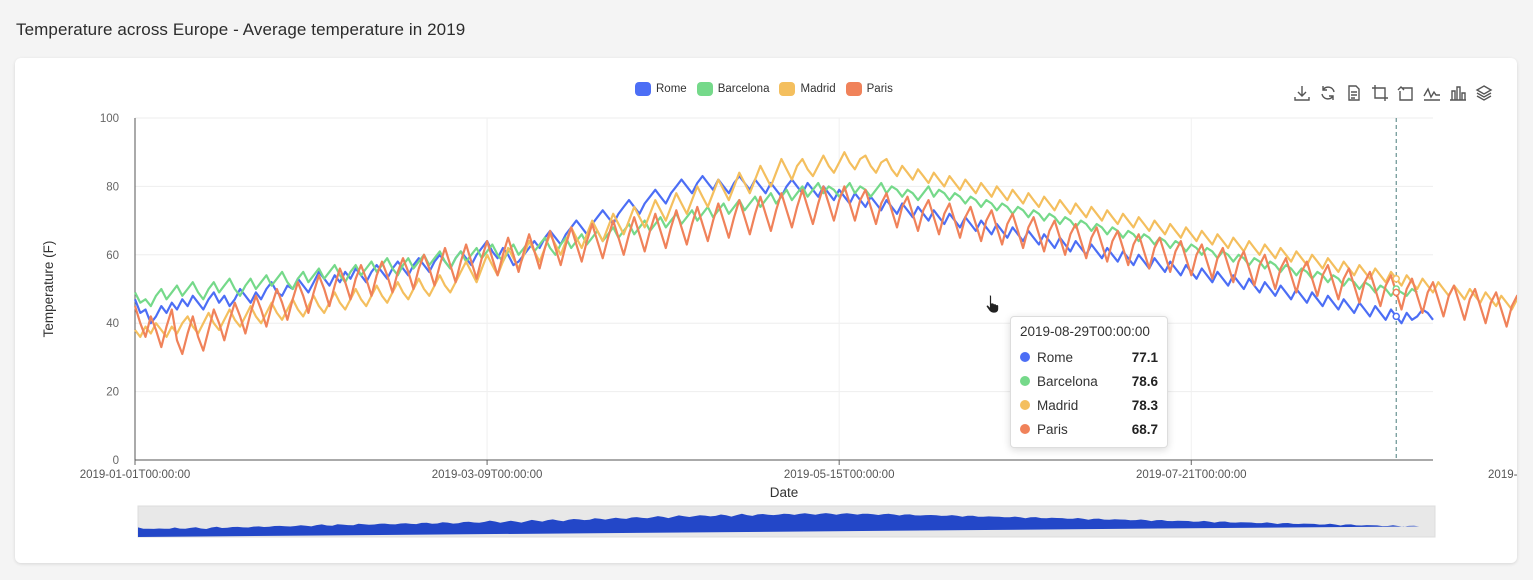  Describe the element at coordinates (787, 89) in the screenshot. I see `legend-swatch-madrid` at that location.